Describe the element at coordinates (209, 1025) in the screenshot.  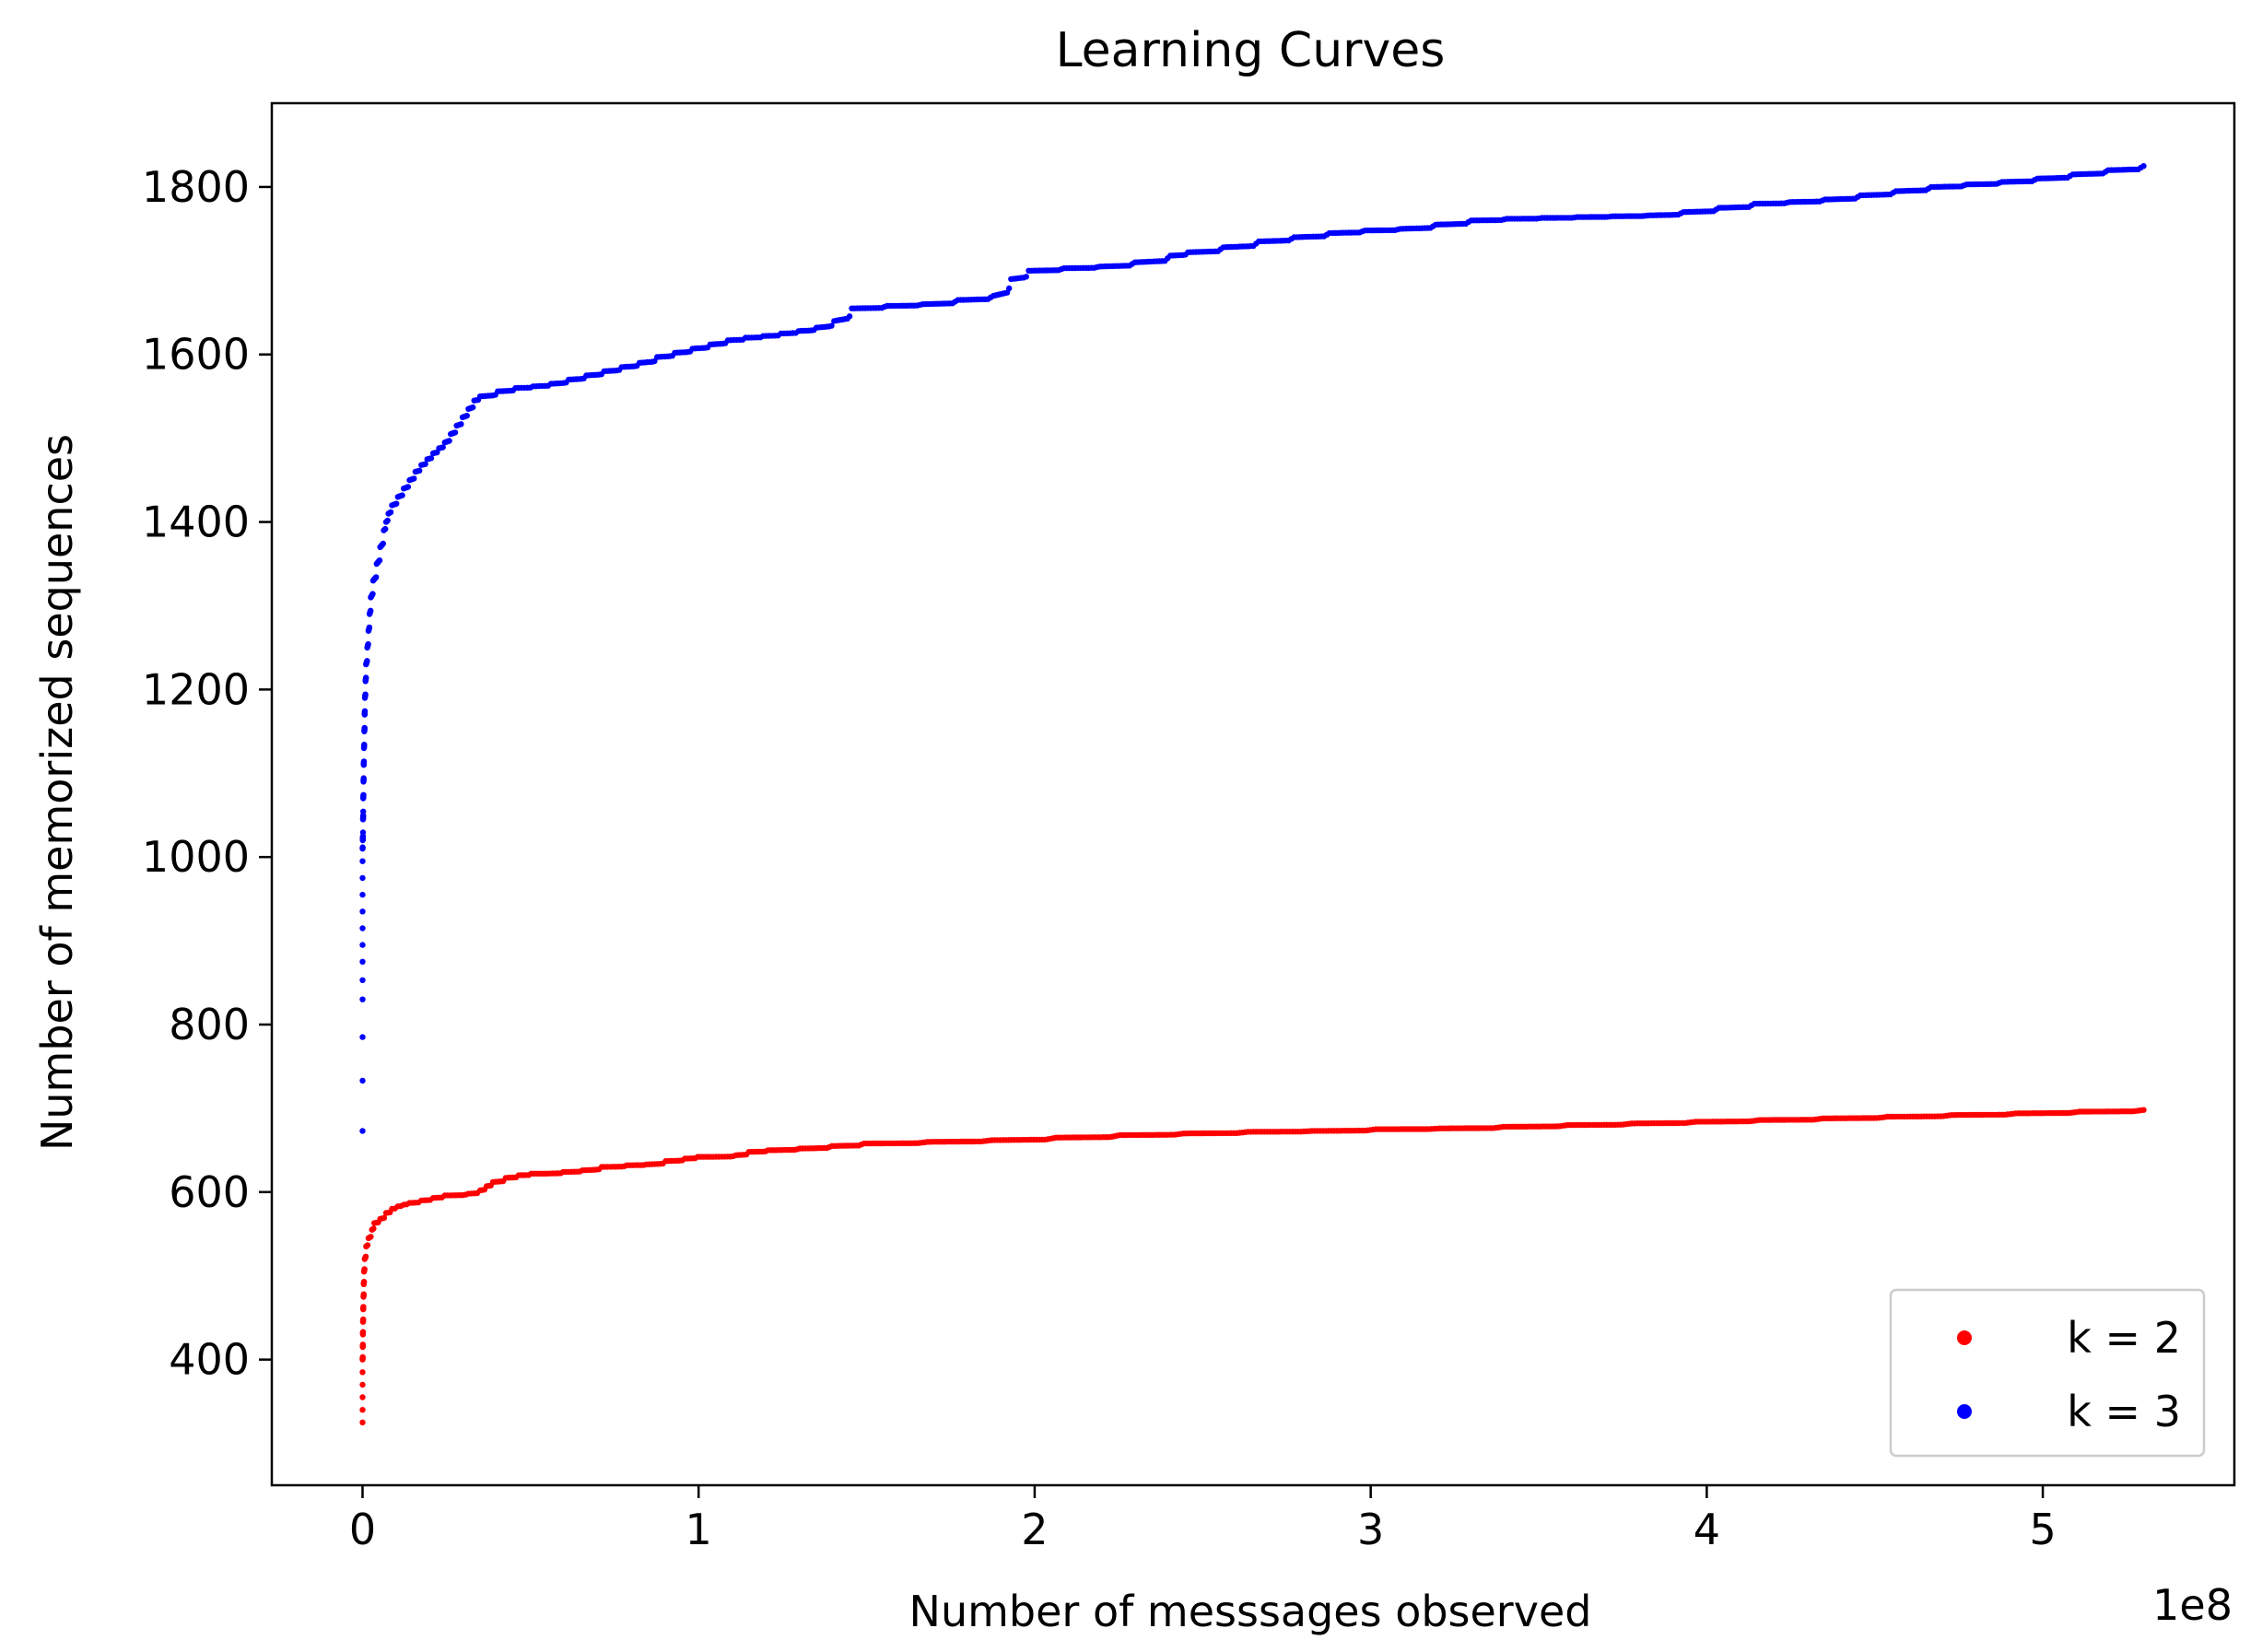
I see `y-tick-label: 800` at that location.